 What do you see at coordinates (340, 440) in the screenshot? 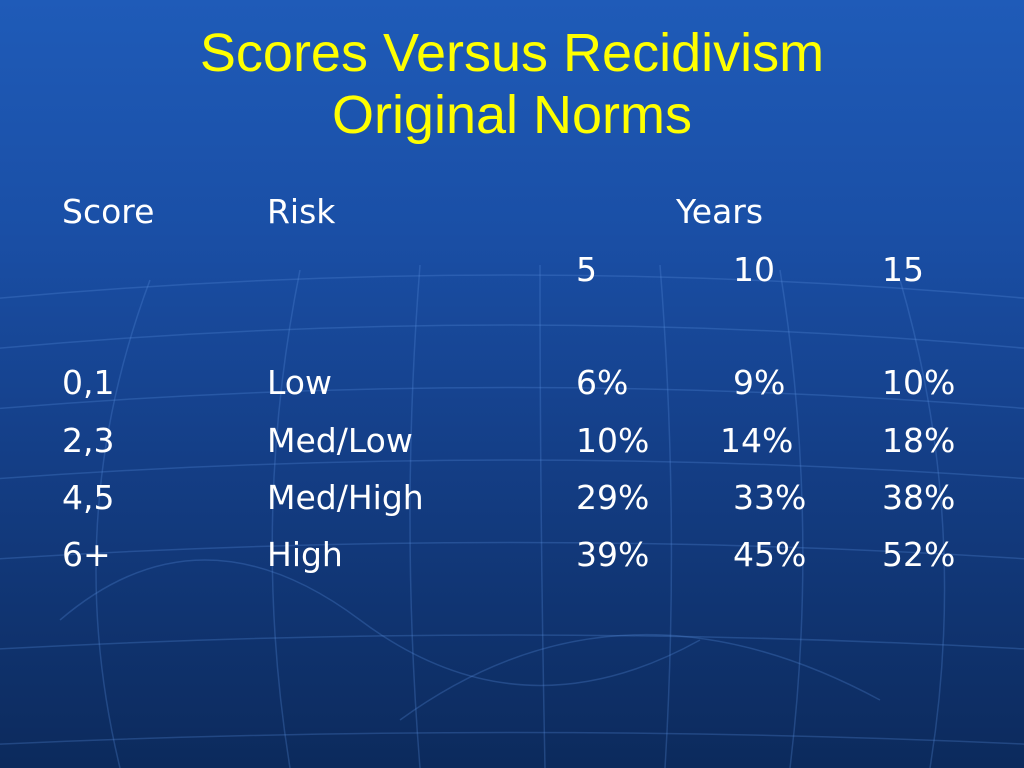
I see `table-cell-risk: Med/Low` at bounding box center [340, 440].